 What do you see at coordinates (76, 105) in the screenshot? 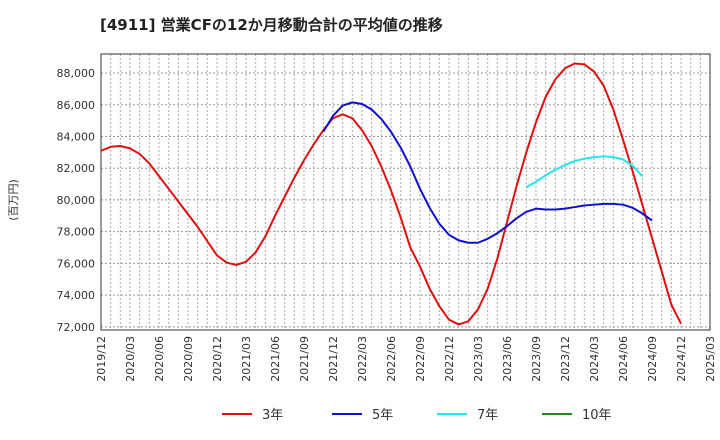
I see `y-tick-label: 86,000` at bounding box center [76, 105].